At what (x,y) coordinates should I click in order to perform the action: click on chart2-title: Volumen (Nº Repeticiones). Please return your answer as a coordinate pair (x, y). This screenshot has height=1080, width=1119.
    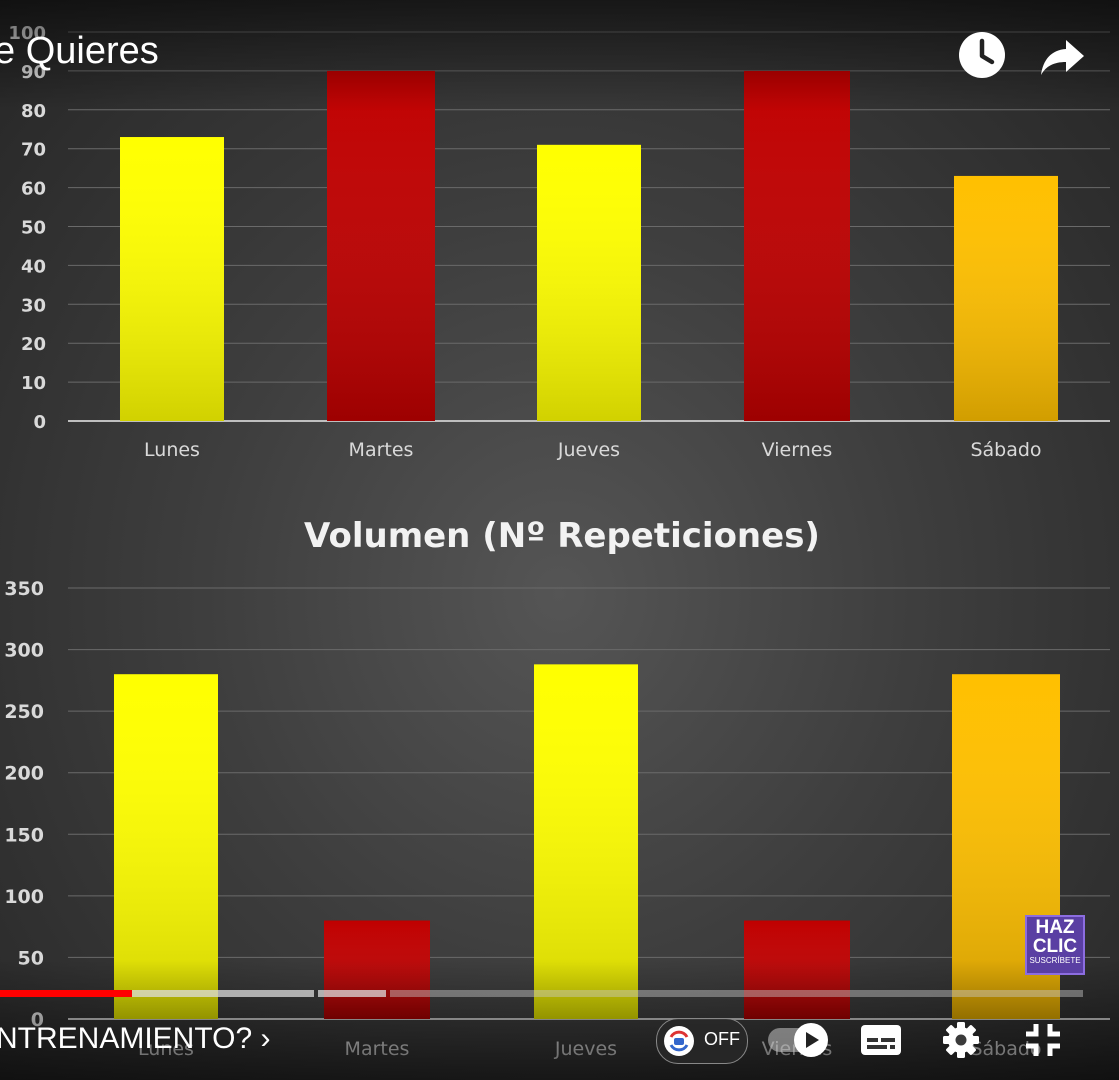
    Looking at the image, I should click on (562, 536).